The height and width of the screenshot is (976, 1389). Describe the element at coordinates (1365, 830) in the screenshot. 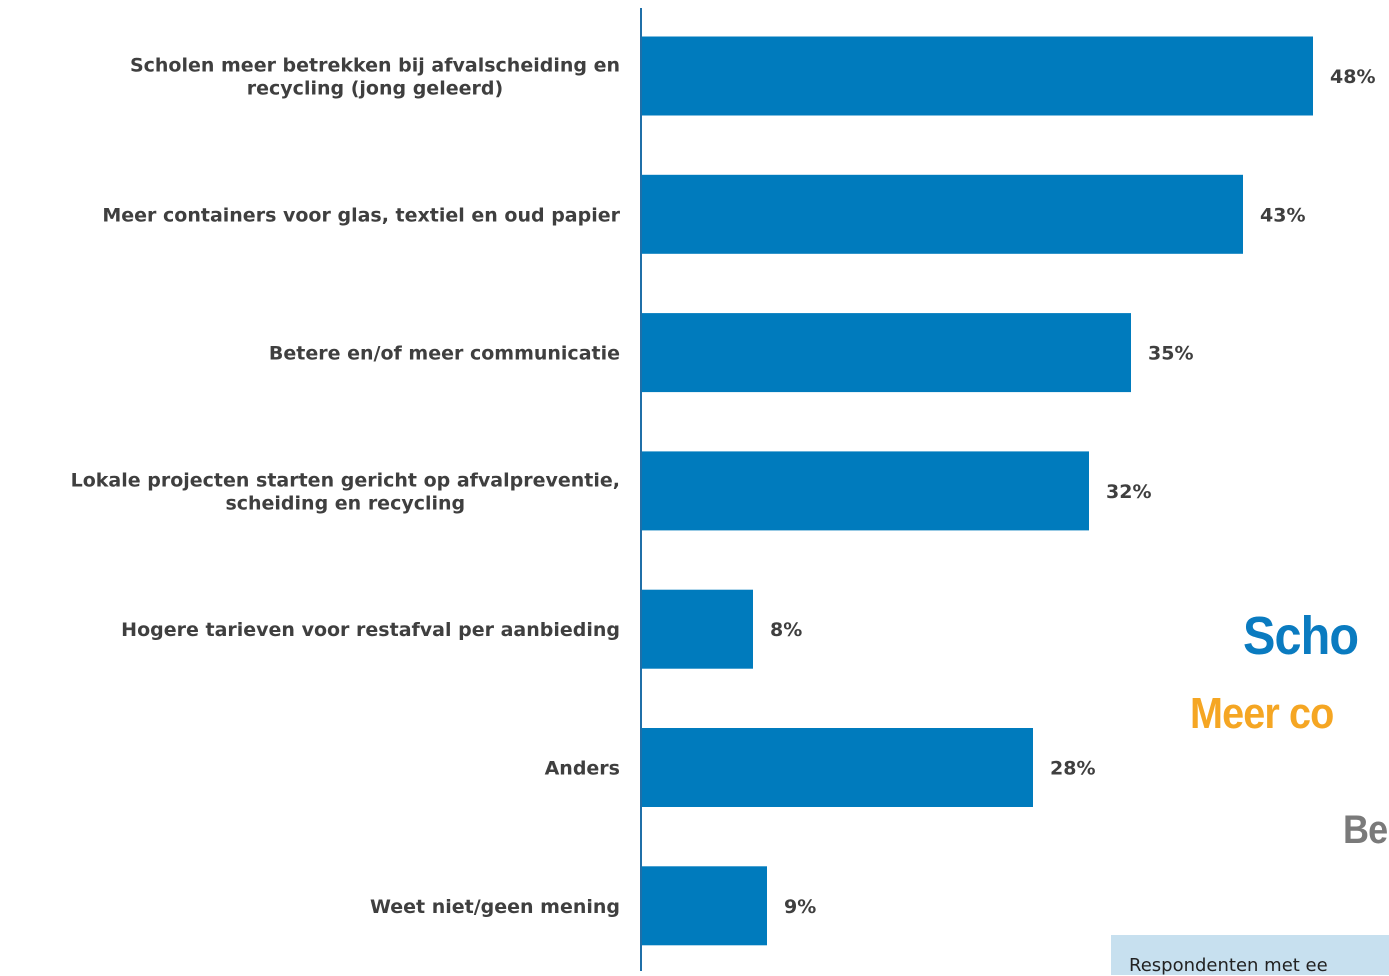

I see `wordcloud-word-betere: Be` at that location.